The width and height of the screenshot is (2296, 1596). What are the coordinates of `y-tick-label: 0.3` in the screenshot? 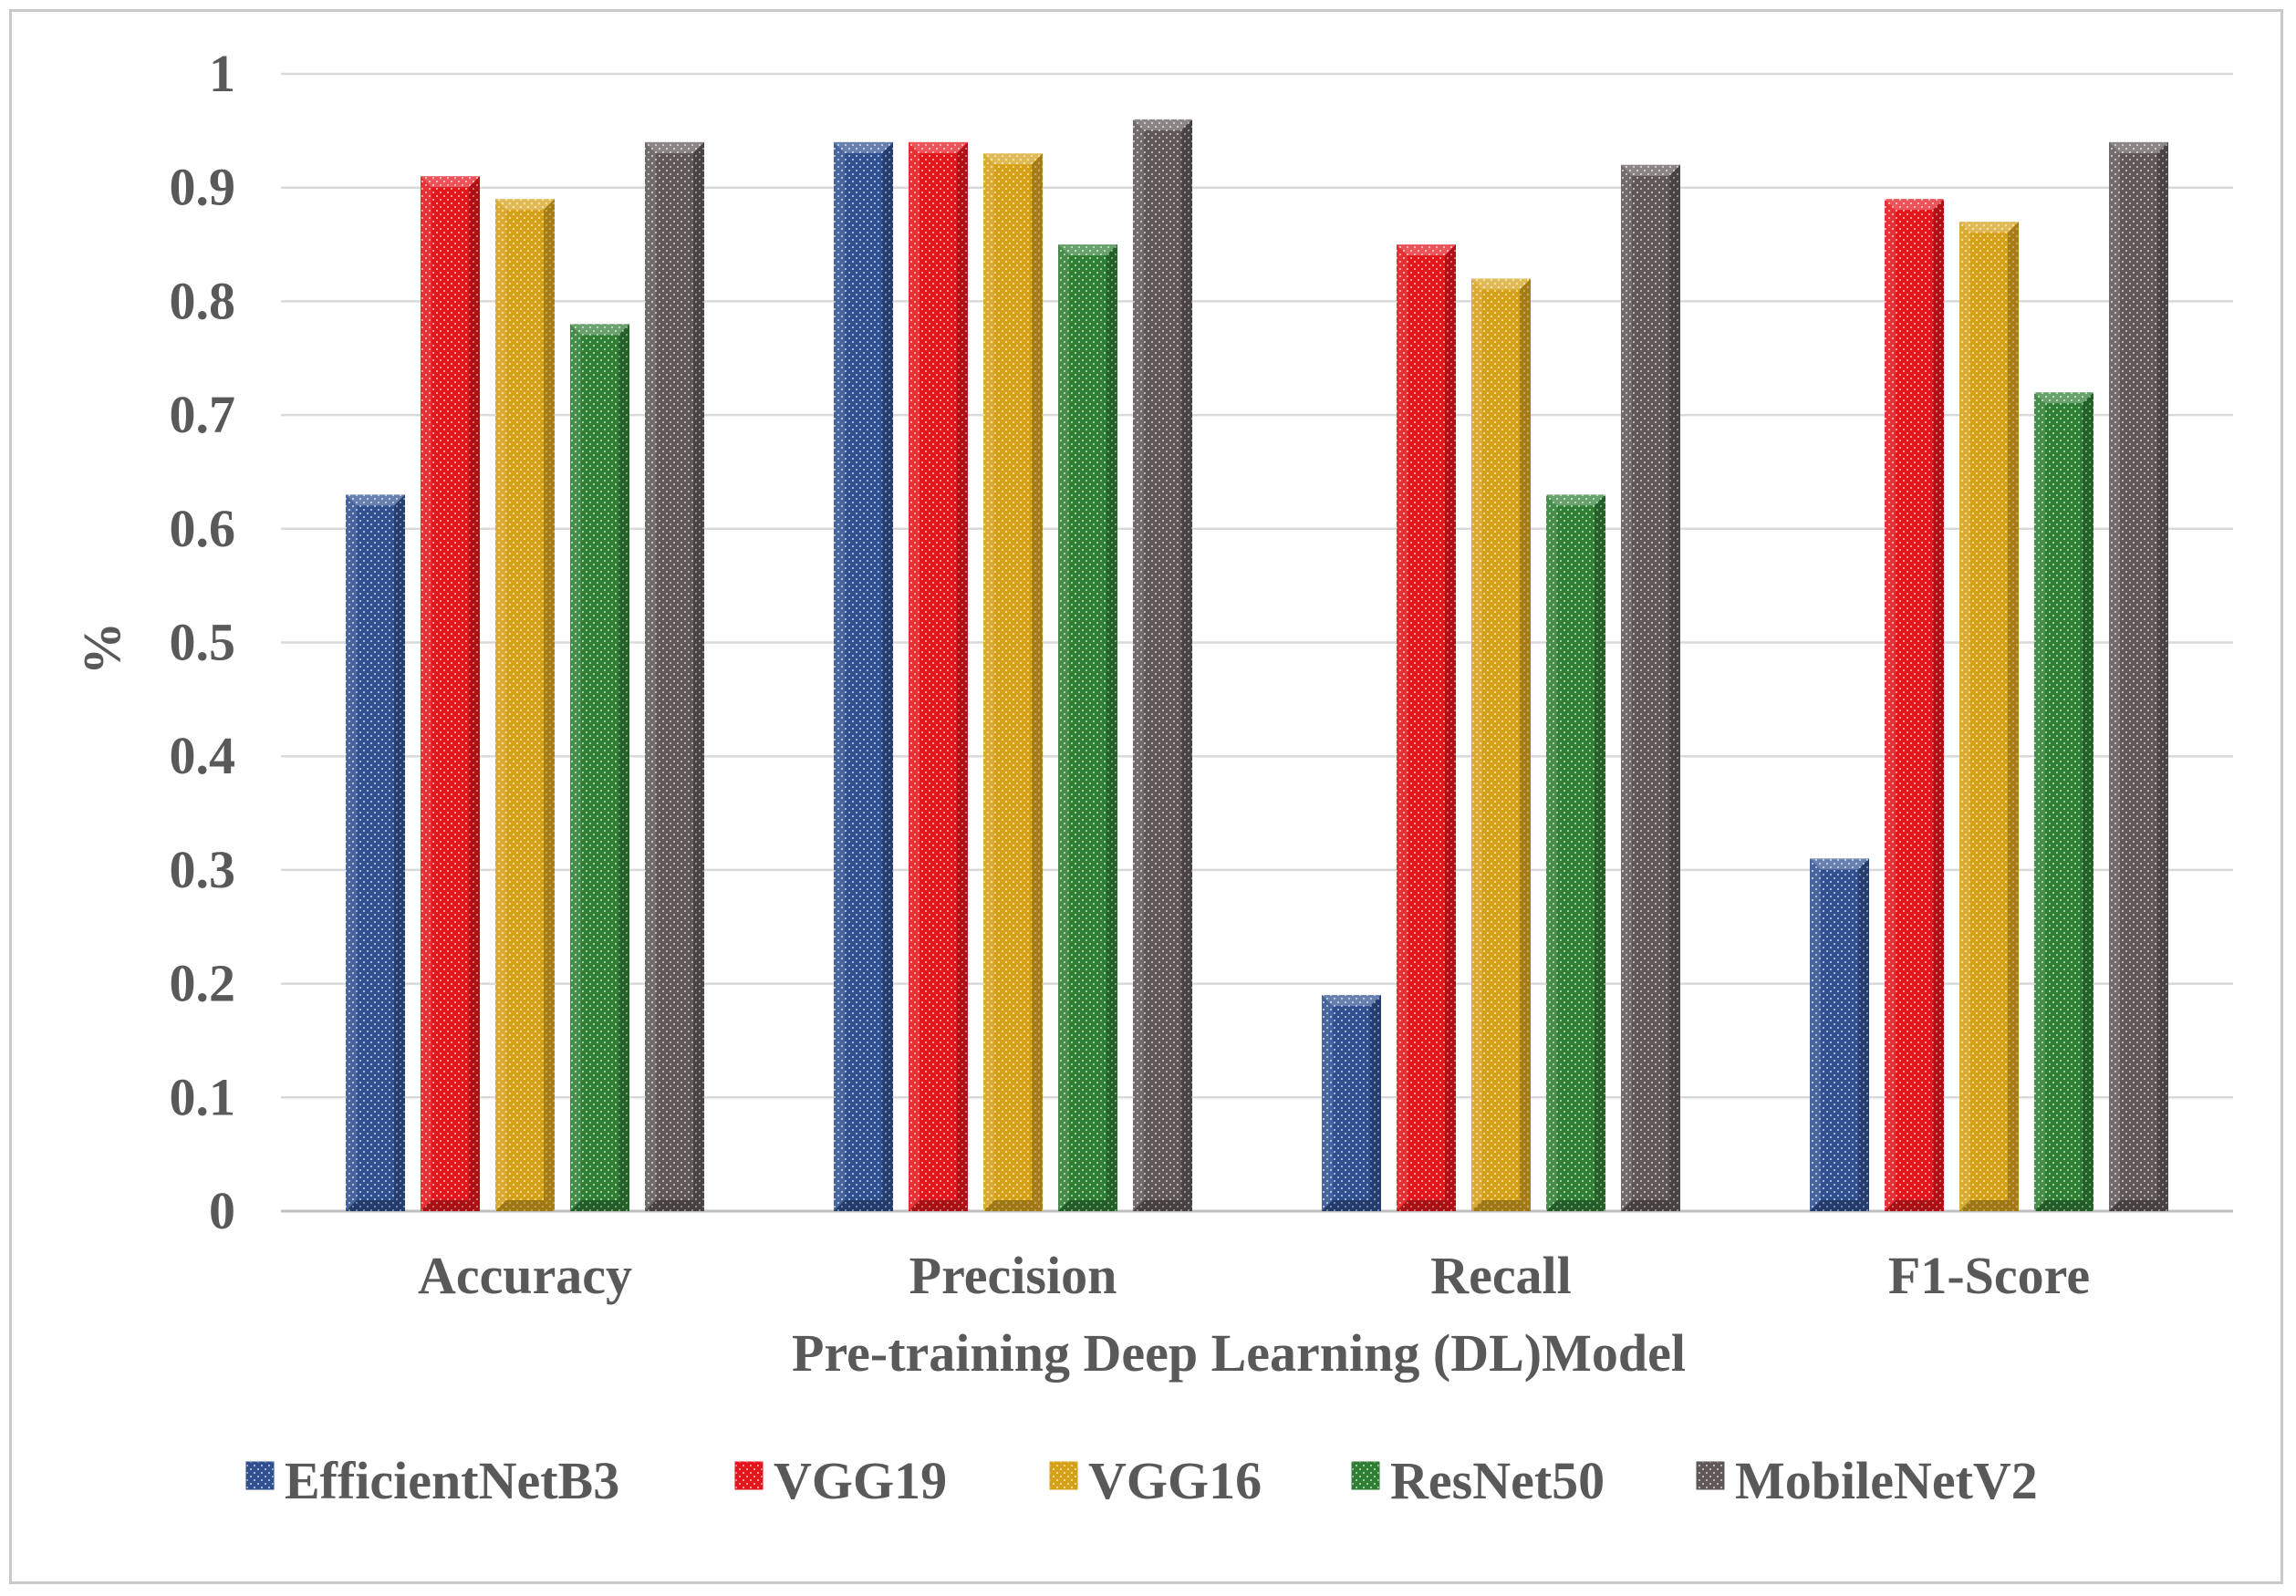 It's located at (203, 870).